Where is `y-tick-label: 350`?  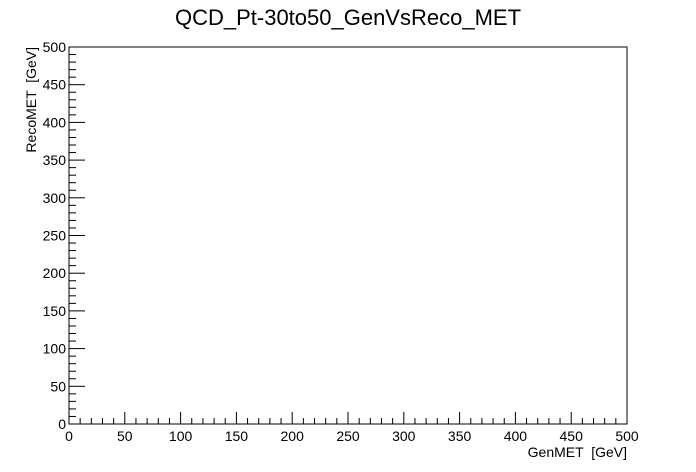
y-tick-label: 350 is located at coordinates (55, 160).